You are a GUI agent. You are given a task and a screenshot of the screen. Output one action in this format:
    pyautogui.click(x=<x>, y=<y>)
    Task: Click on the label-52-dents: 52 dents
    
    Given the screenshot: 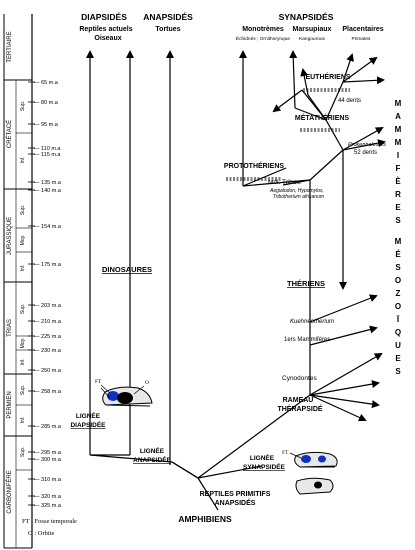 What is the action you would take?
    pyautogui.click(x=365, y=153)
    